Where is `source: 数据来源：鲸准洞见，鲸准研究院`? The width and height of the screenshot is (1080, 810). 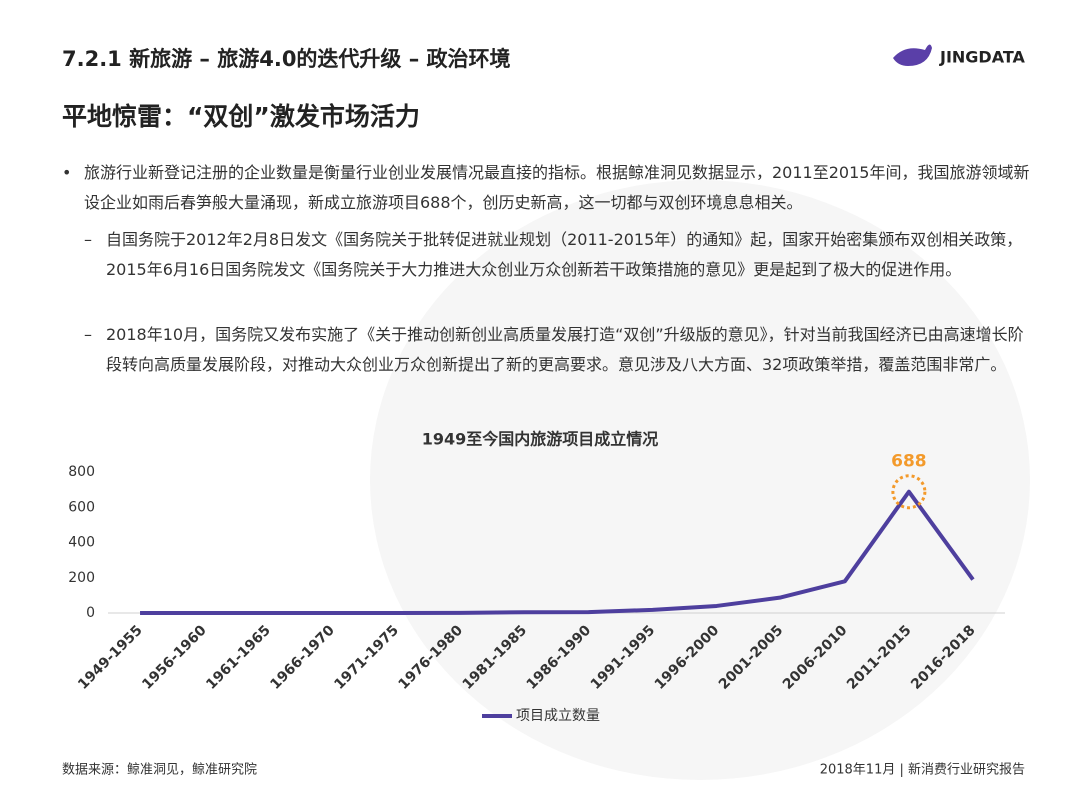 source: 数据来源：鲸准洞见，鲸准研究院 is located at coordinates (159, 770).